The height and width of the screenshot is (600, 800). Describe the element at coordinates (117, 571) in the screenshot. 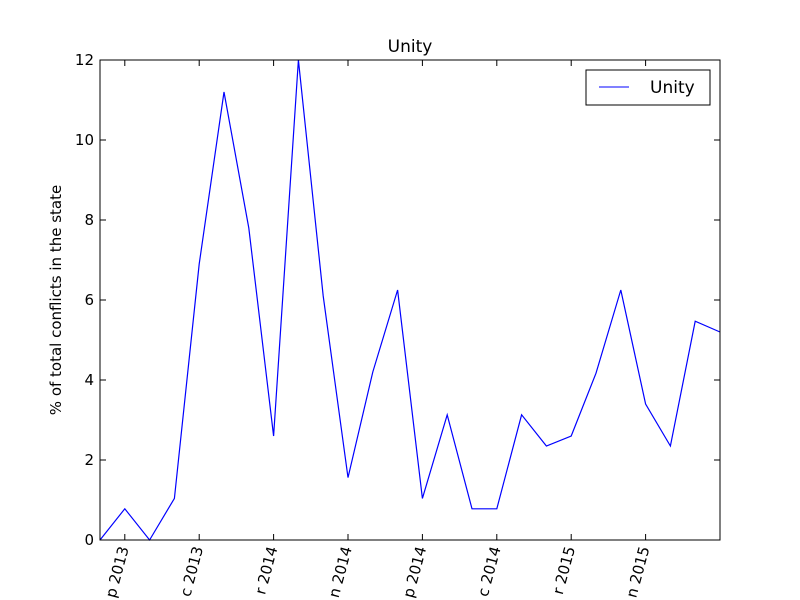

I see `x-tick-label: p 2013` at that location.